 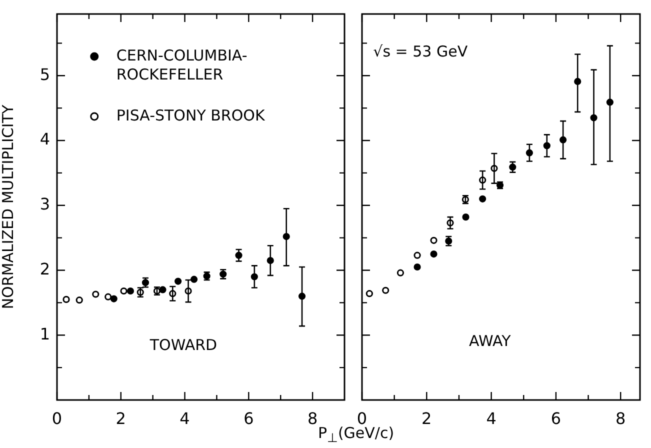 I want to click on annotation: √s = 53 GeV, so click(x=420, y=51).